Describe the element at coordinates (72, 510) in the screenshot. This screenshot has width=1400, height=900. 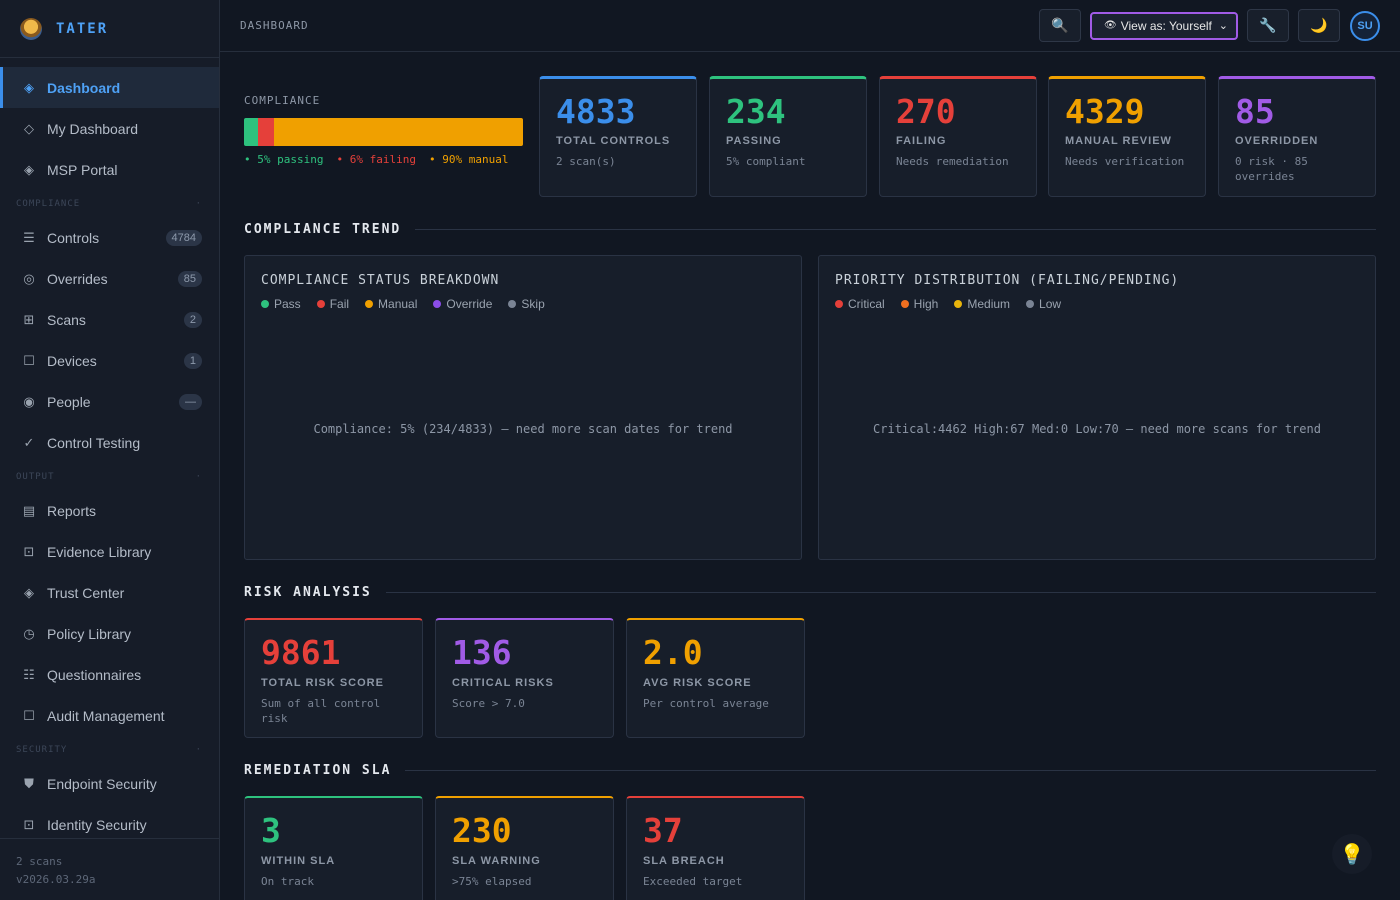
I see `sidebar-item-label: Reports` at that location.